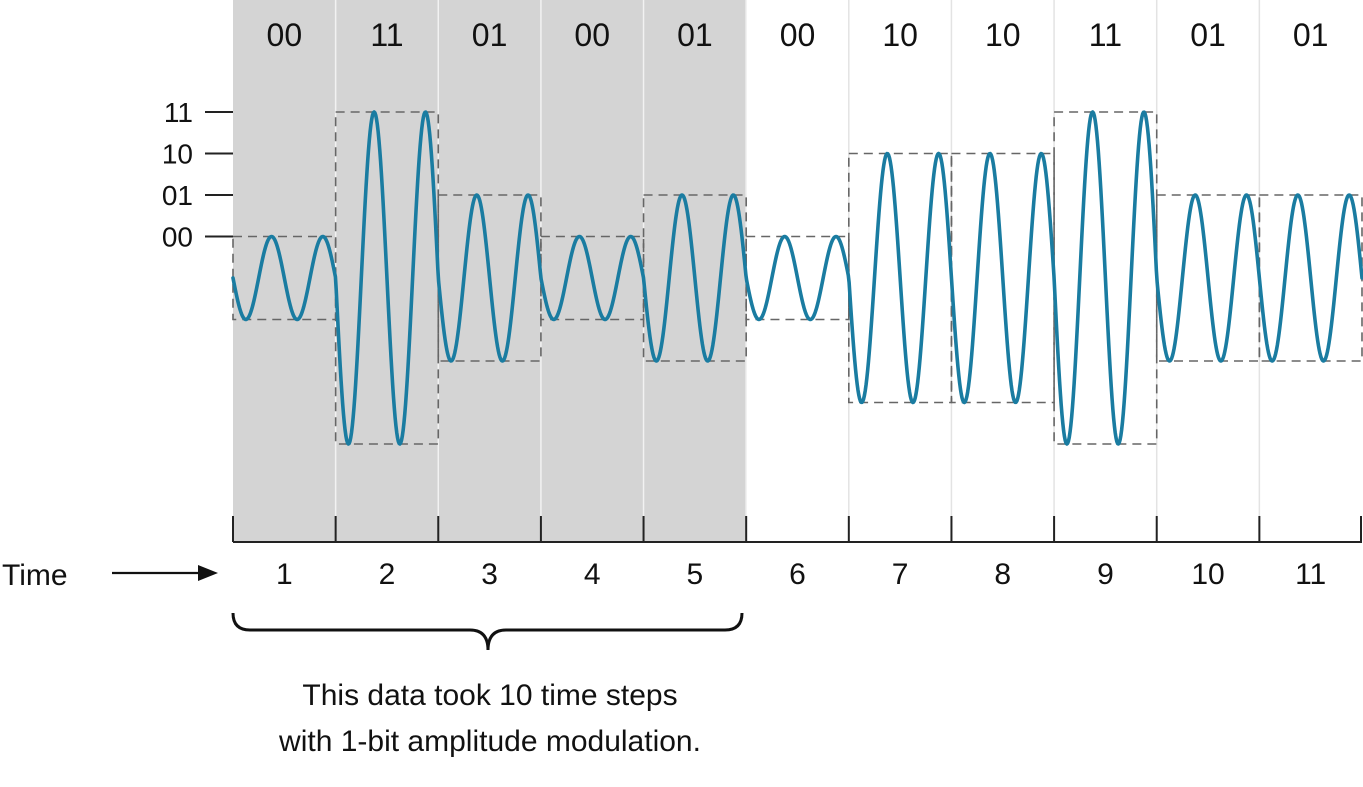 The image size is (1363, 787). What do you see at coordinates (177, 195) in the screenshot?
I see `level-label: 01` at bounding box center [177, 195].